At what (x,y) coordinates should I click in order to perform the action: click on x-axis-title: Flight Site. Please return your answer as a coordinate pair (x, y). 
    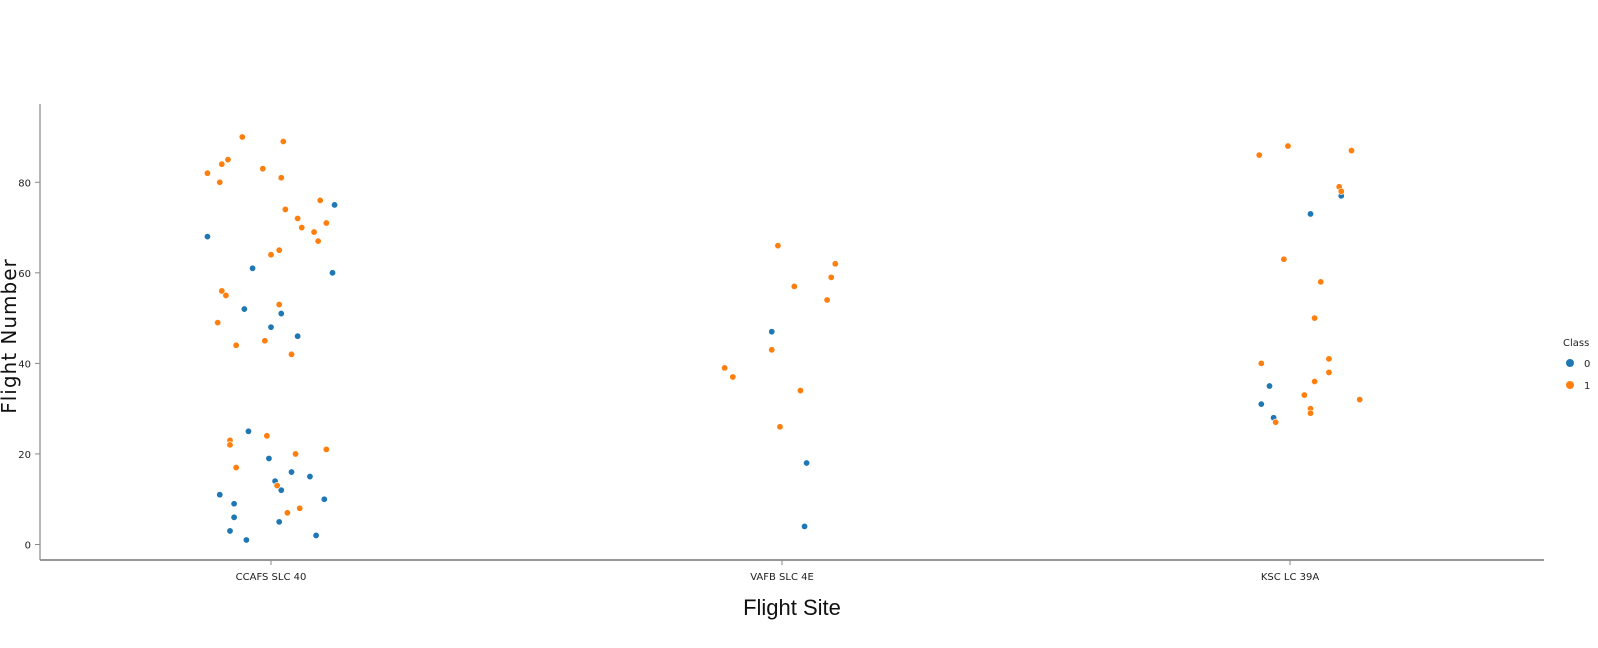
    Looking at the image, I should click on (792, 607).